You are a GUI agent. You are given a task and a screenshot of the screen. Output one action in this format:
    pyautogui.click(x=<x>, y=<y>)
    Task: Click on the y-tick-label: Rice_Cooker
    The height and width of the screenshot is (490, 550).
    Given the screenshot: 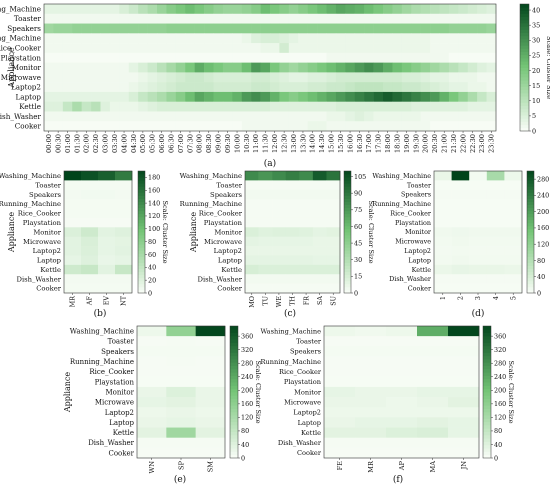 What is the action you would take?
    pyautogui.click(x=411, y=213)
    